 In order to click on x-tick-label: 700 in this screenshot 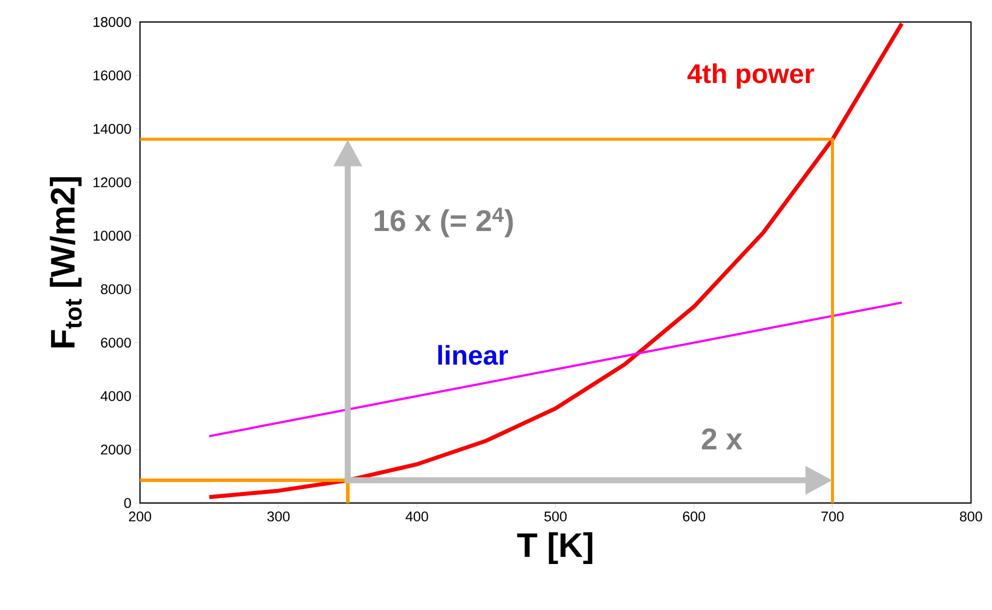, I will do `click(833, 517)`.